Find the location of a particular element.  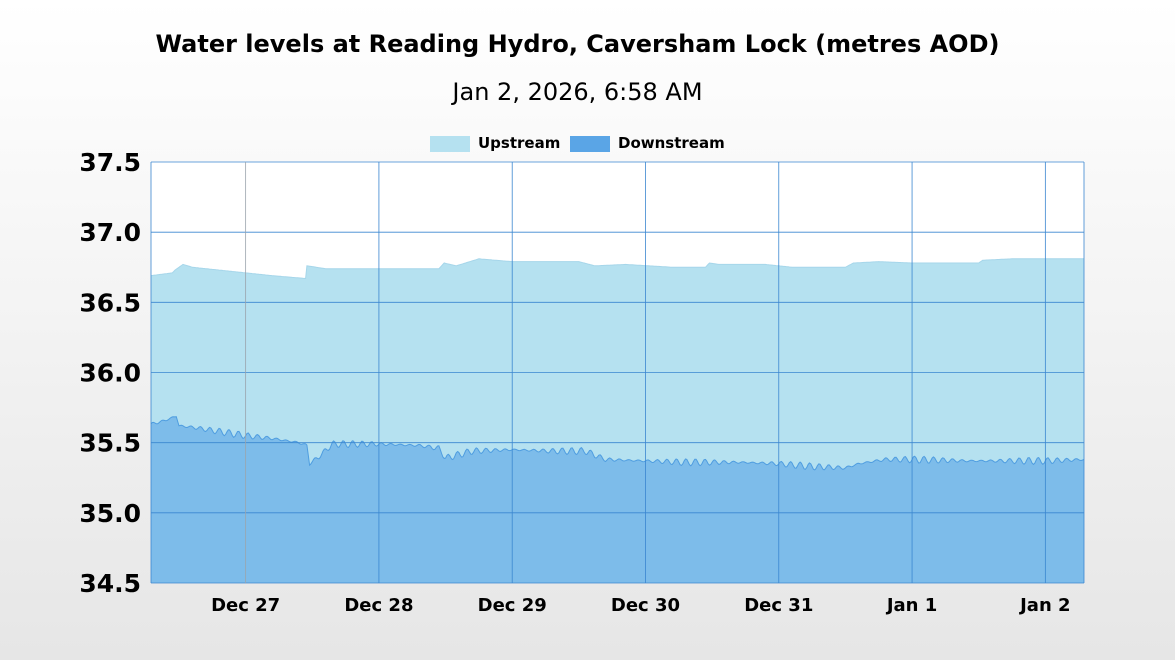

series-upstream-line is located at coordinates (617, 269).